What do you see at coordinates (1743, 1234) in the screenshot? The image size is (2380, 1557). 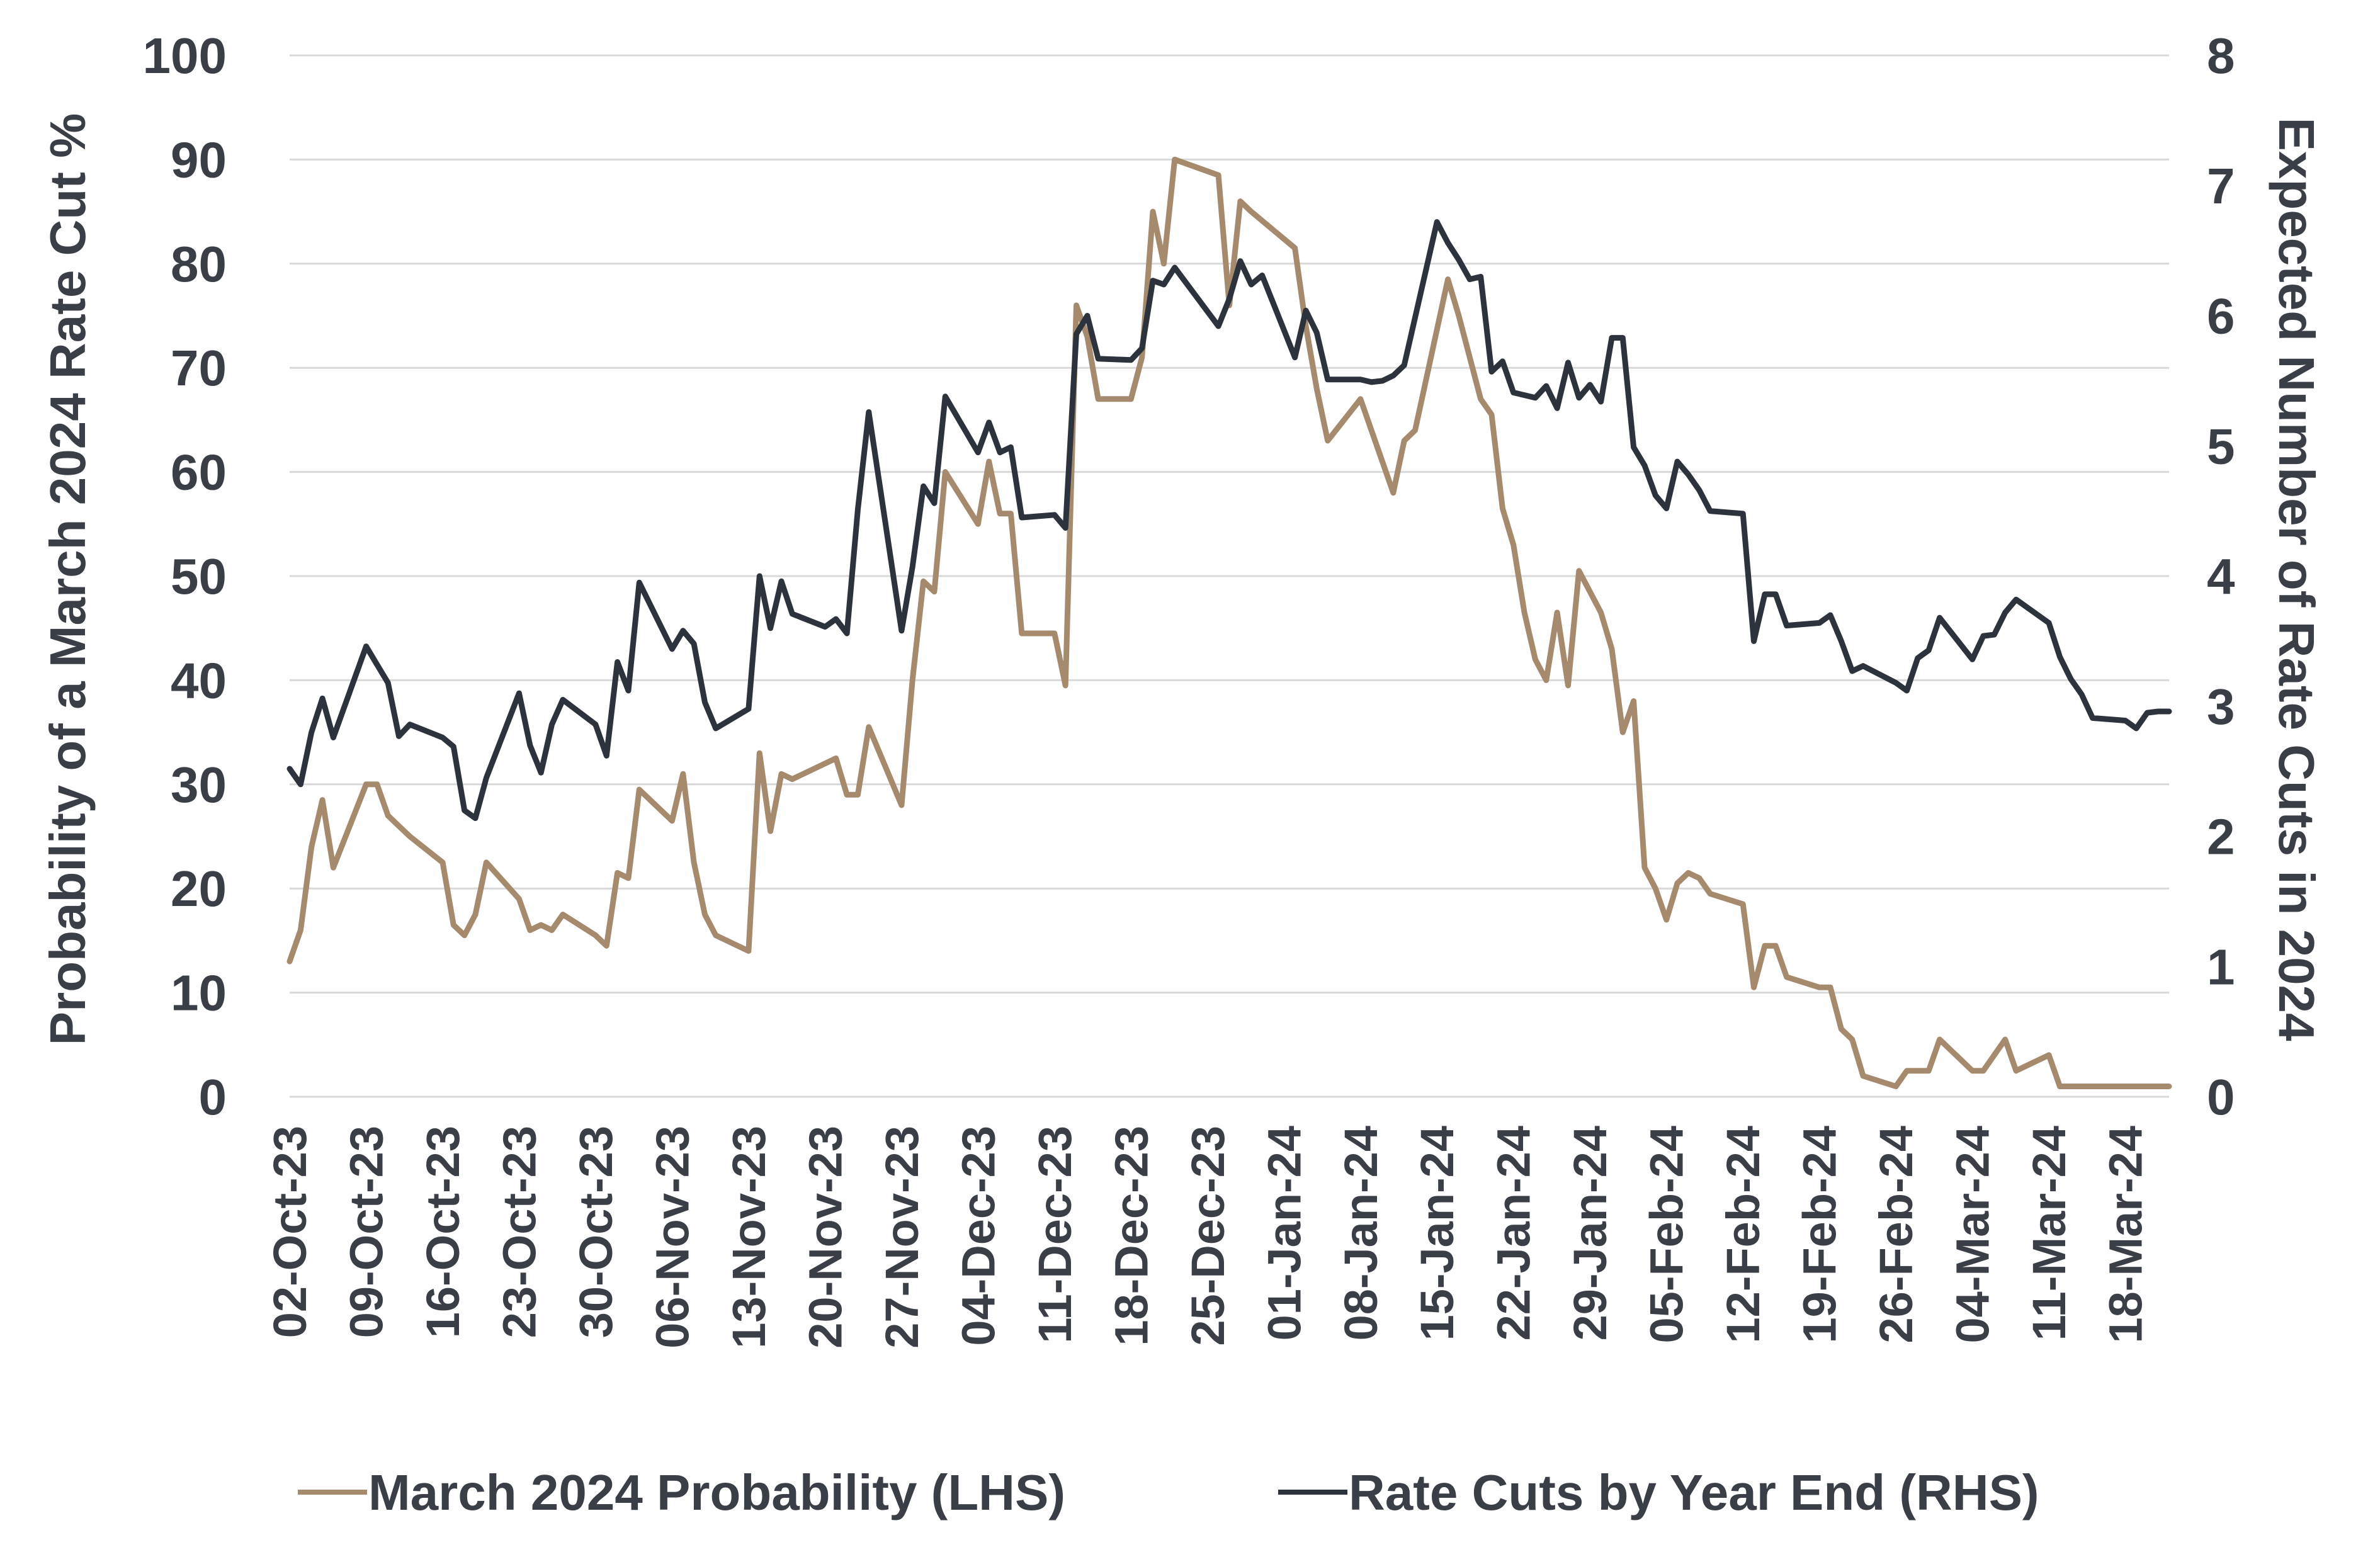 I see `x-tick-label: 12-Feb-24` at bounding box center [1743, 1234].